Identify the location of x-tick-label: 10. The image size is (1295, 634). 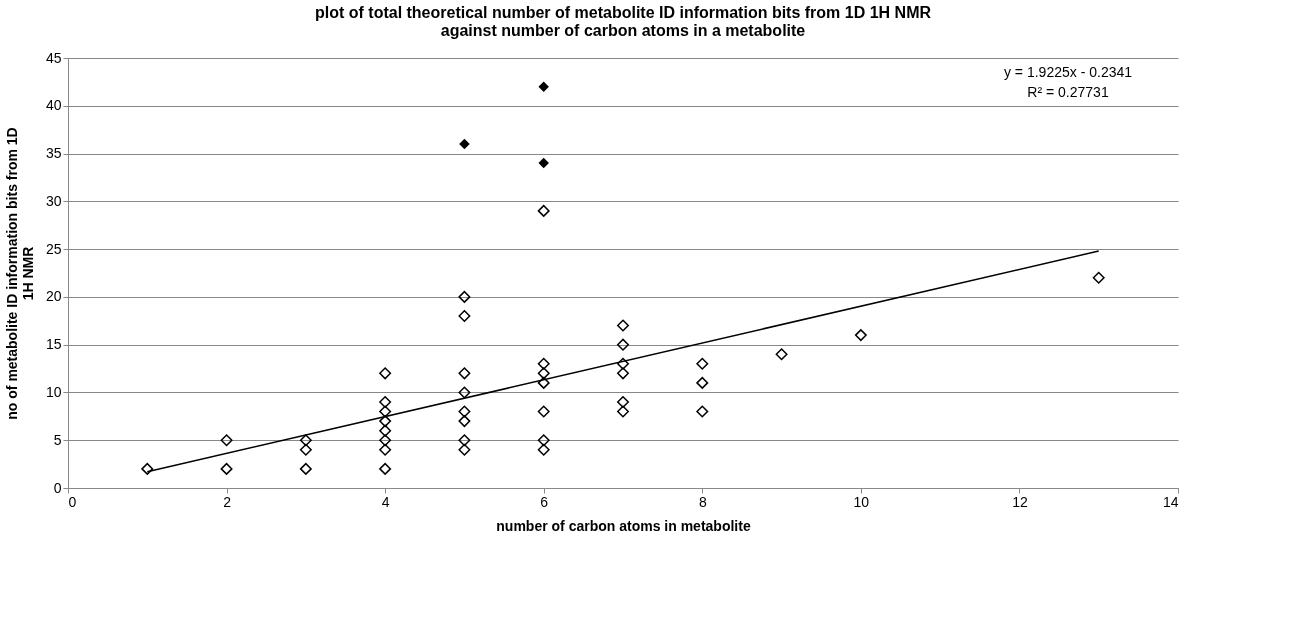
(861, 501).